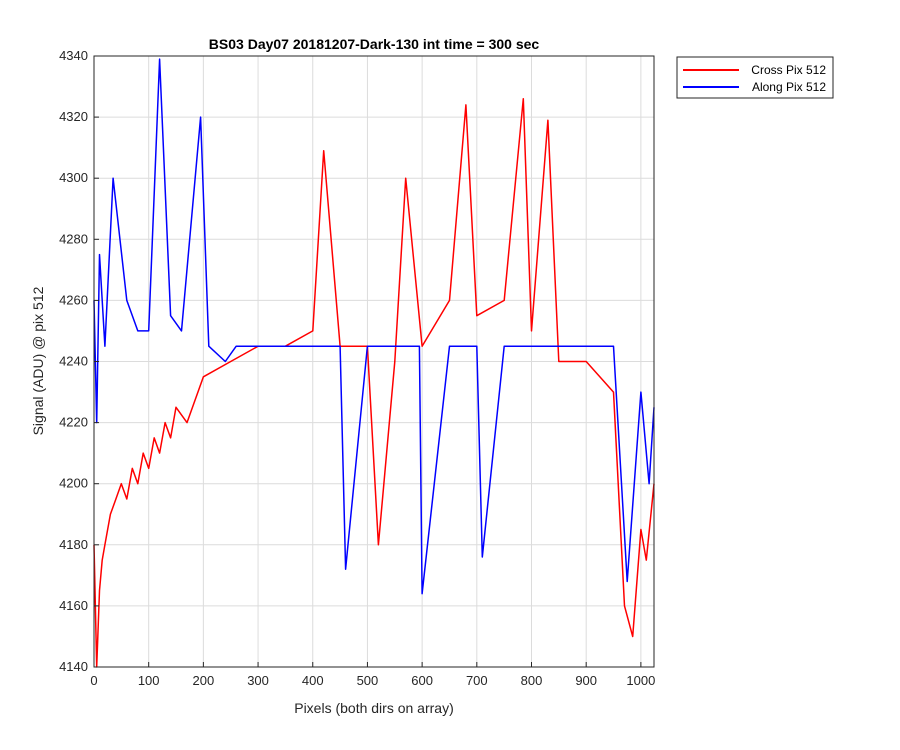  What do you see at coordinates (73, 605) in the screenshot?
I see `y-tick-label: 4160` at bounding box center [73, 605].